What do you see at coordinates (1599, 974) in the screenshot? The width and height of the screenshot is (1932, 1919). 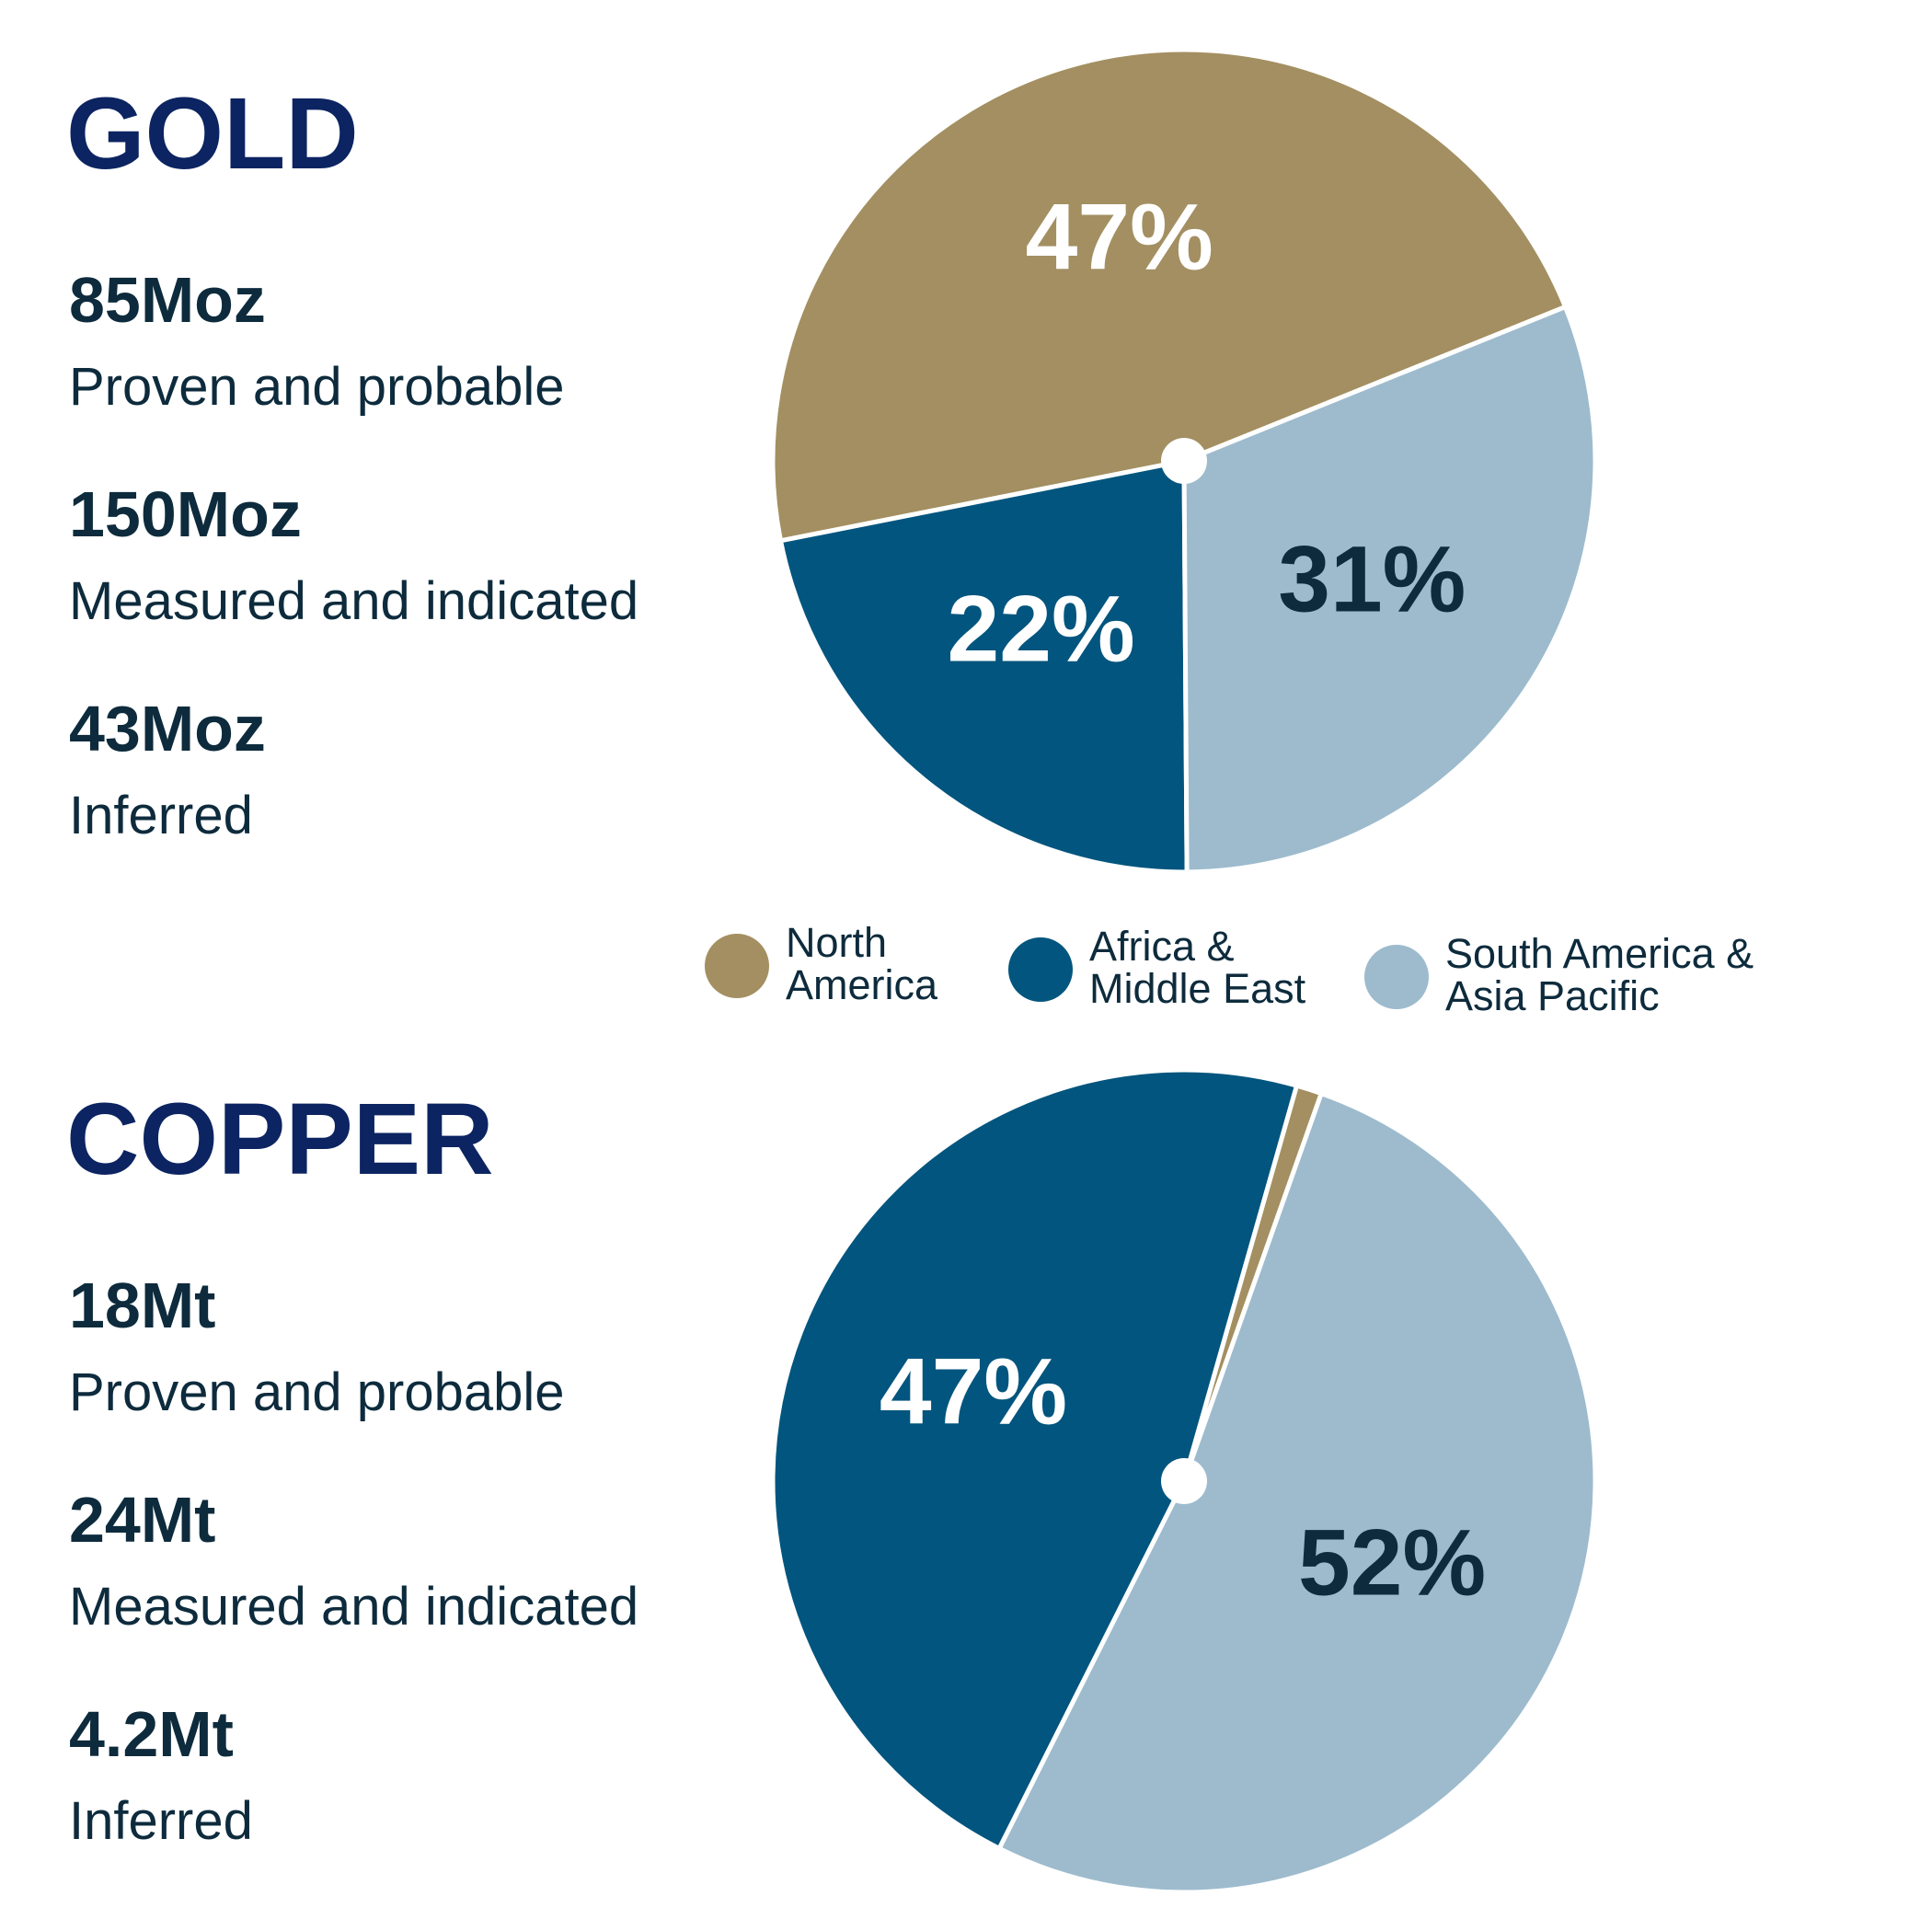 I see `legend-label: South America & Asia Pacific` at bounding box center [1599, 974].